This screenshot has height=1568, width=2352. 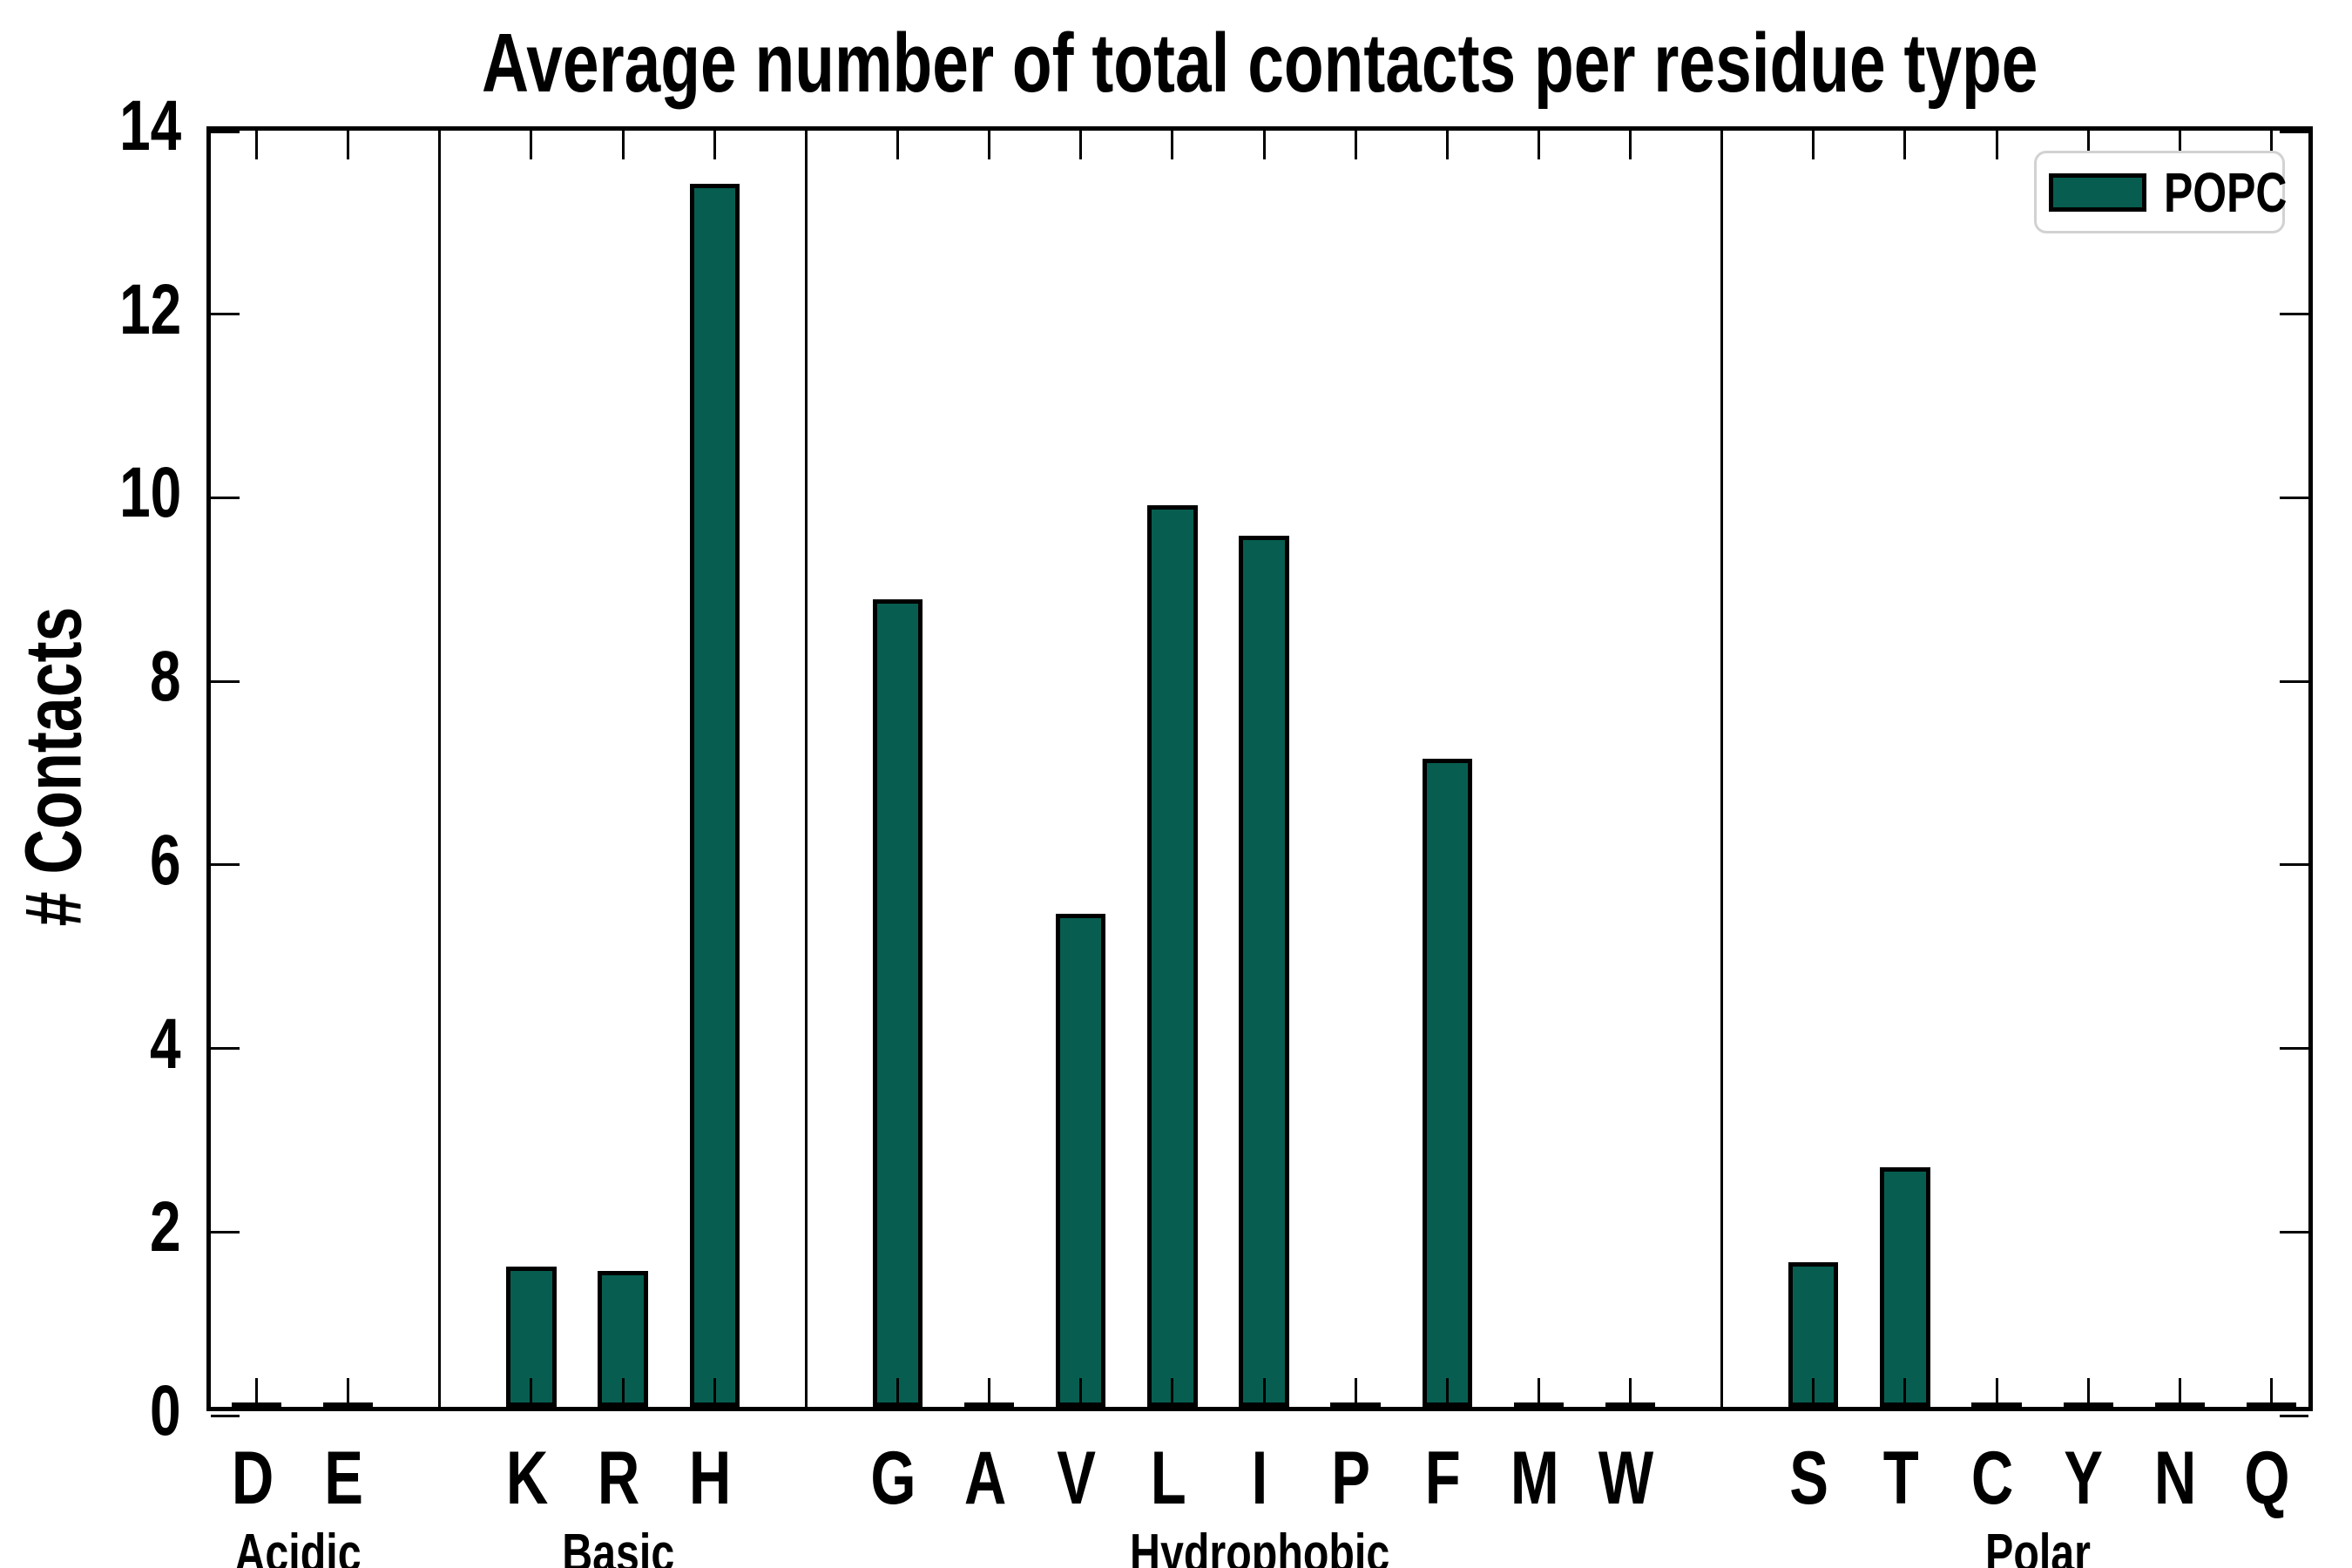 What do you see at coordinates (2097, 192) in the screenshot?
I see `legend-swatch-popc` at bounding box center [2097, 192].